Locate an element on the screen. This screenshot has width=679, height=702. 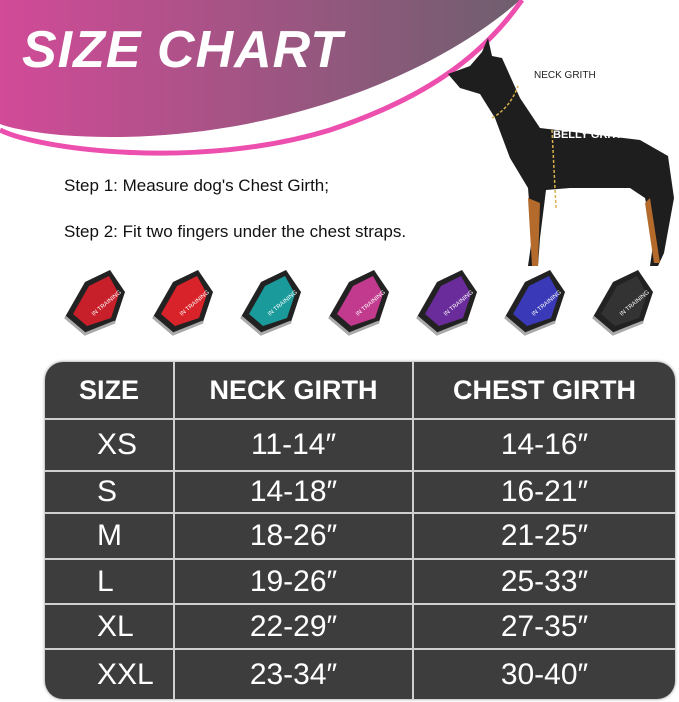
page-title: SIZE CHART is located at coordinates (183, 50).